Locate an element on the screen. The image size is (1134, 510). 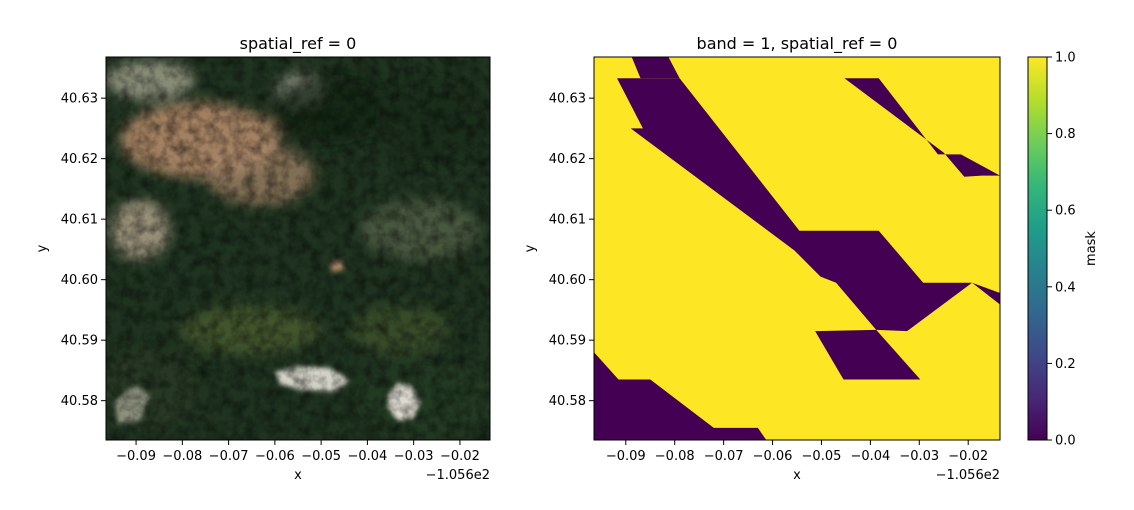
left-x-axis-label: x is located at coordinates (298, 475).